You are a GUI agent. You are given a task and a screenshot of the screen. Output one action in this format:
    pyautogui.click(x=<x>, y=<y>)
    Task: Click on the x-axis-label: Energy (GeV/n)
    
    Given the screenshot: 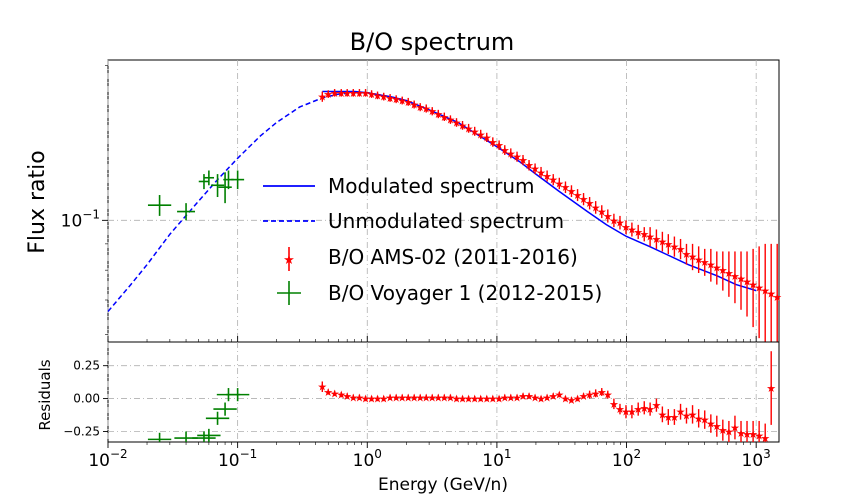 What is the action you would take?
    pyautogui.click(x=443, y=485)
    